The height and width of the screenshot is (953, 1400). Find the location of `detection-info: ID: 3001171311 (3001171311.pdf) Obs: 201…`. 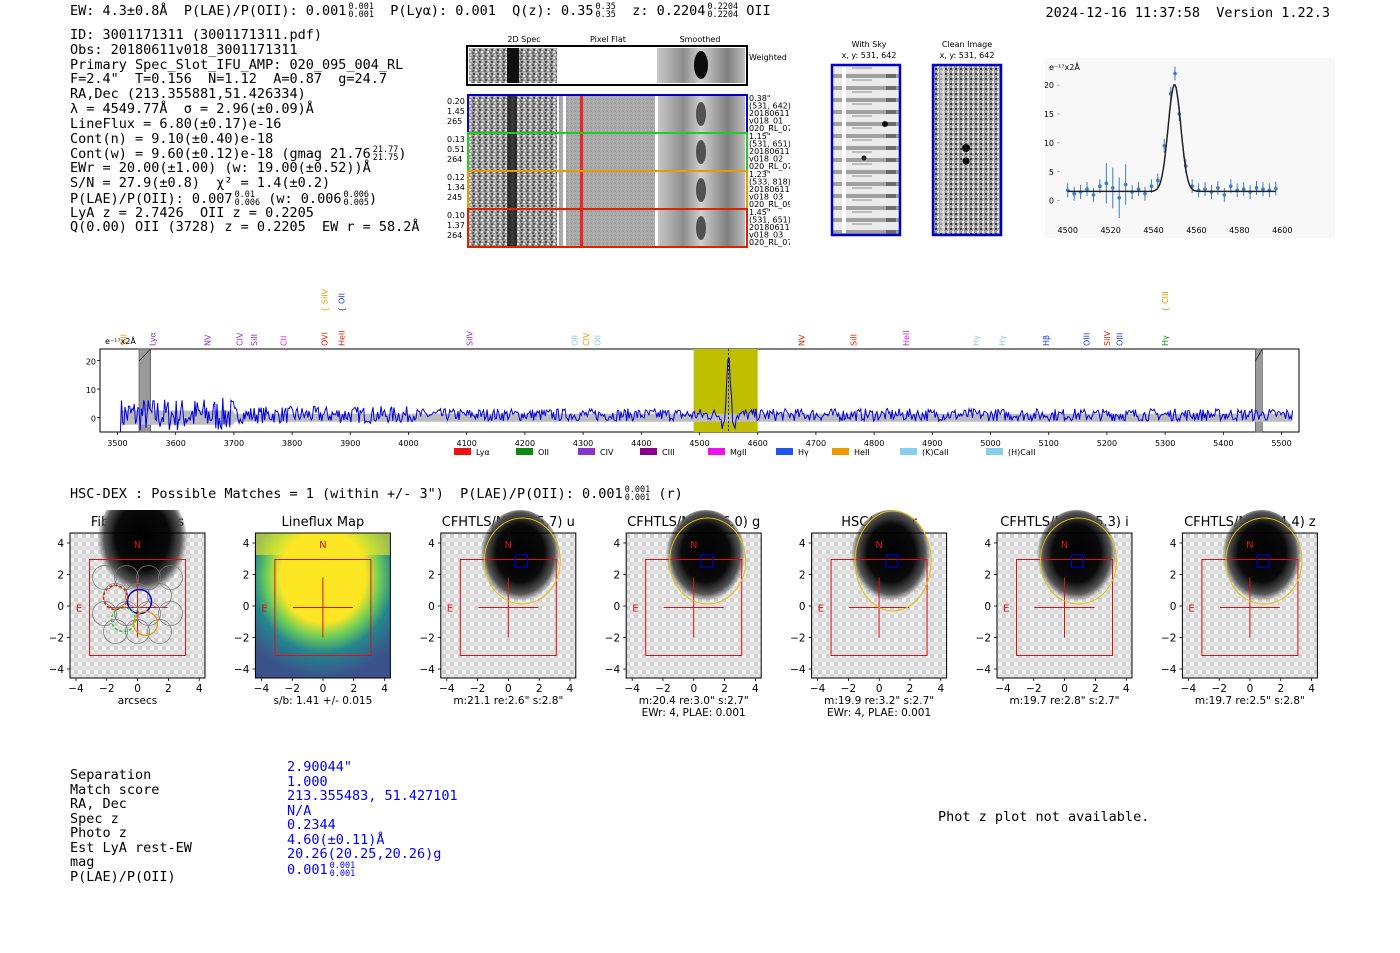

detection-info: ID: 3001171311 (3001171311.pdf) Obs: 201… is located at coordinates (245, 131).